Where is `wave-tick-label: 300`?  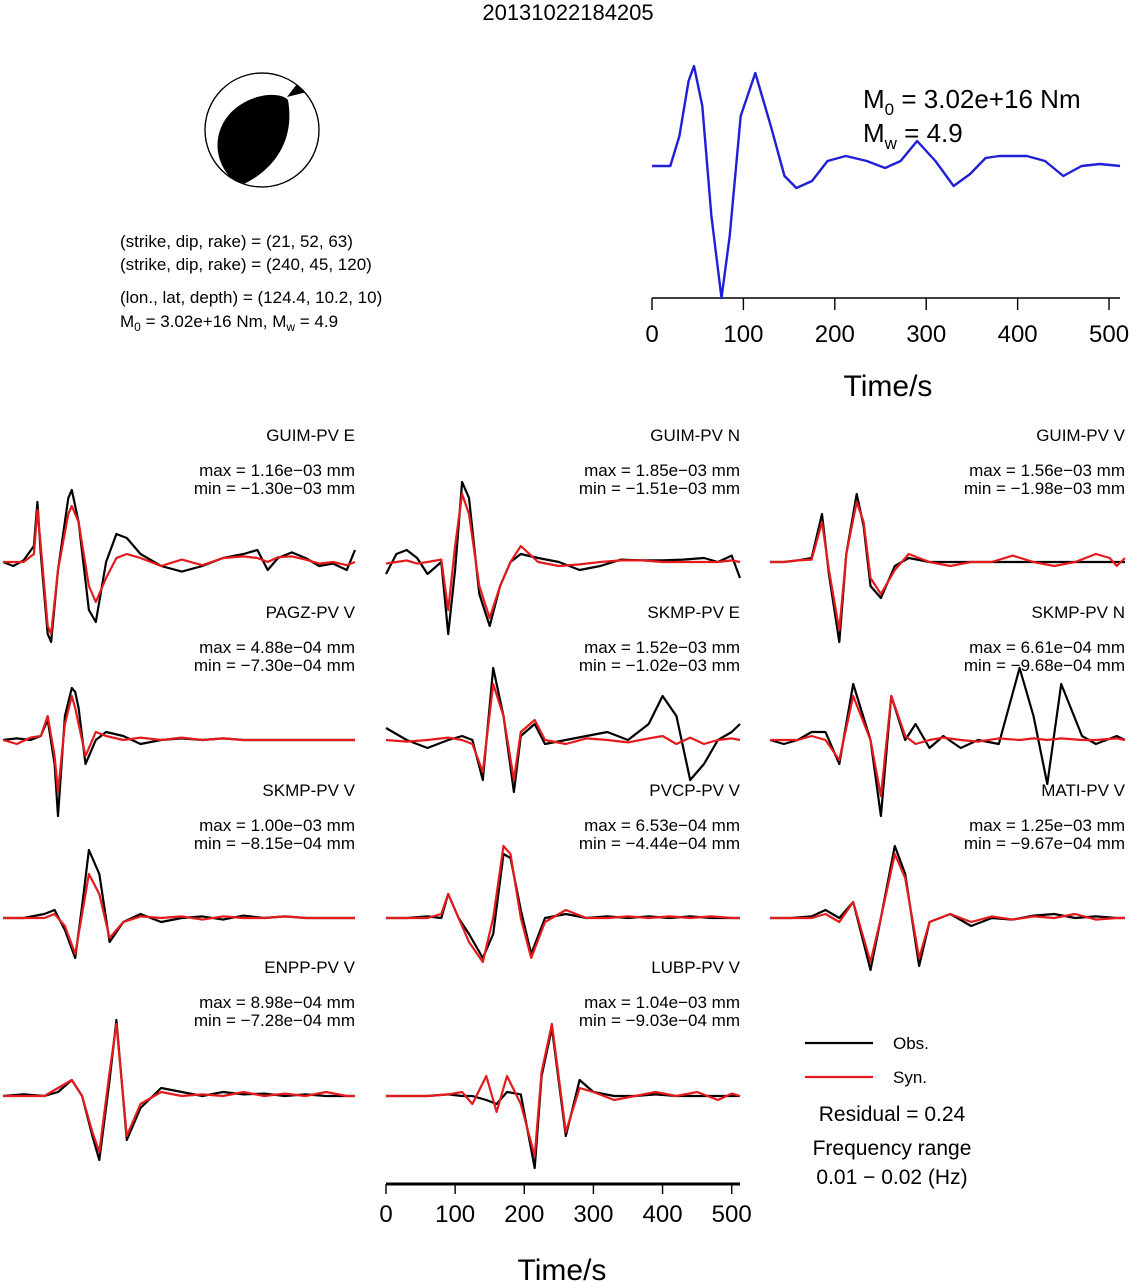 wave-tick-label: 300 is located at coordinates (593, 1214).